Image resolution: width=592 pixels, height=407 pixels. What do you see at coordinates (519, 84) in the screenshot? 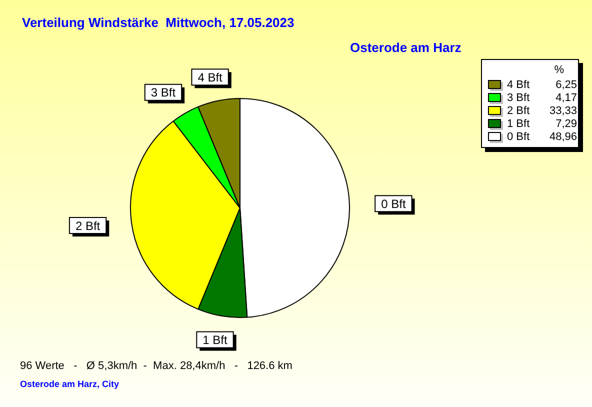
I see `legend-label: 4 Bft` at bounding box center [519, 84].